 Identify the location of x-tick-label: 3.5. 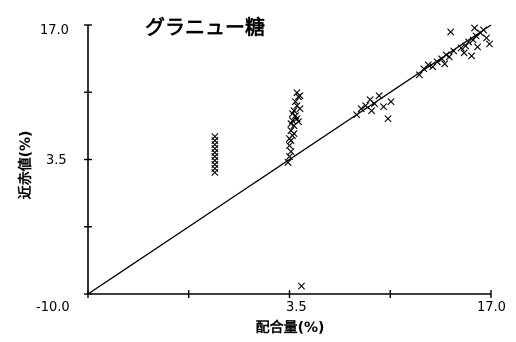
(296, 307).